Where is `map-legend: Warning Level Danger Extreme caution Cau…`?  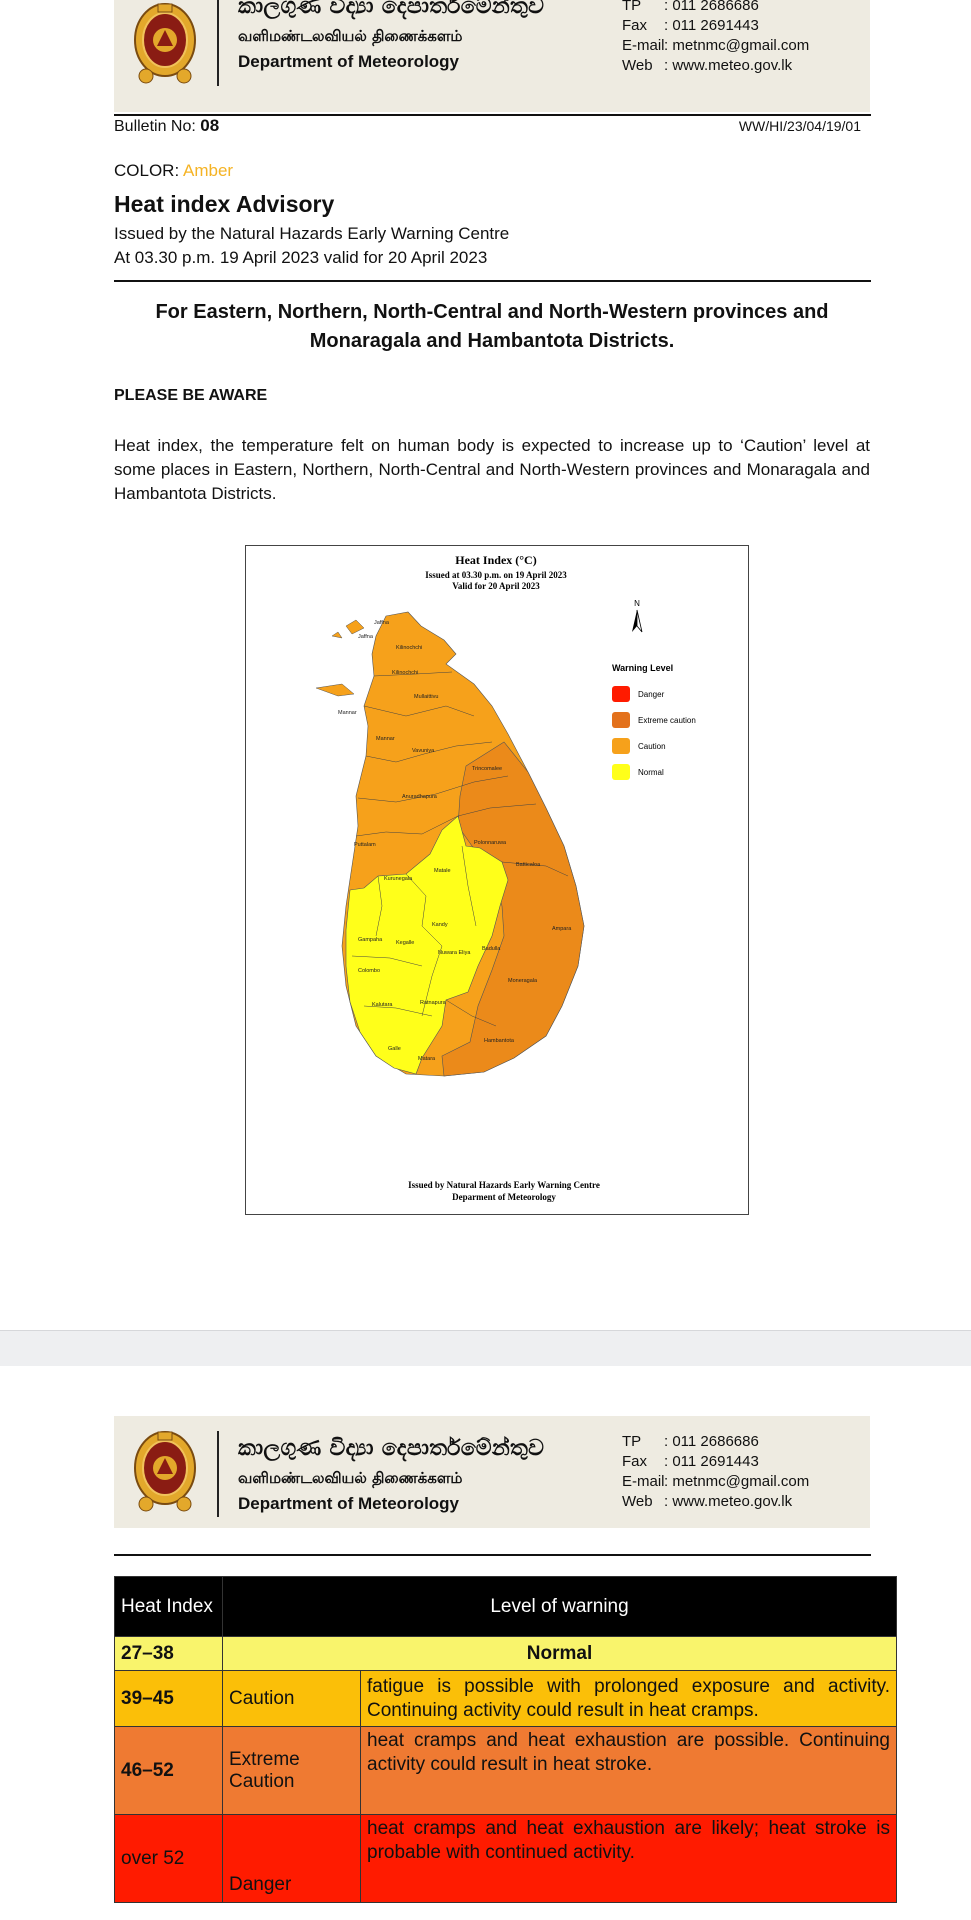
map-legend: Warning Level Danger Extreme caution Cau… is located at coordinates (654, 721).